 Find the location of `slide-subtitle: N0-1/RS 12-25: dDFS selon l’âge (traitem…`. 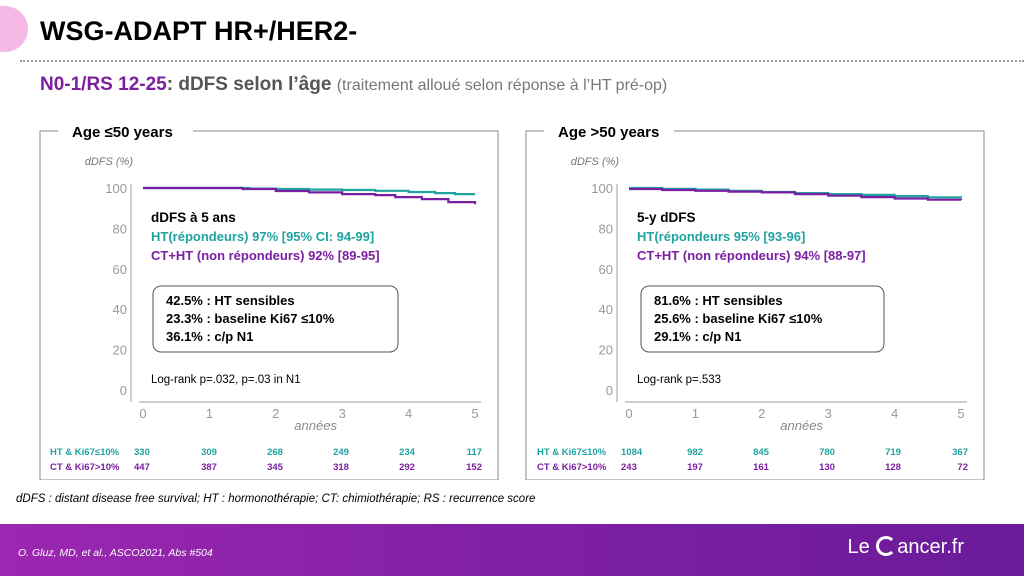

slide-subtitle: N0-1/RS 12-25: dDFS selon l’âge (traitem… is located at coordinates (353, 85).